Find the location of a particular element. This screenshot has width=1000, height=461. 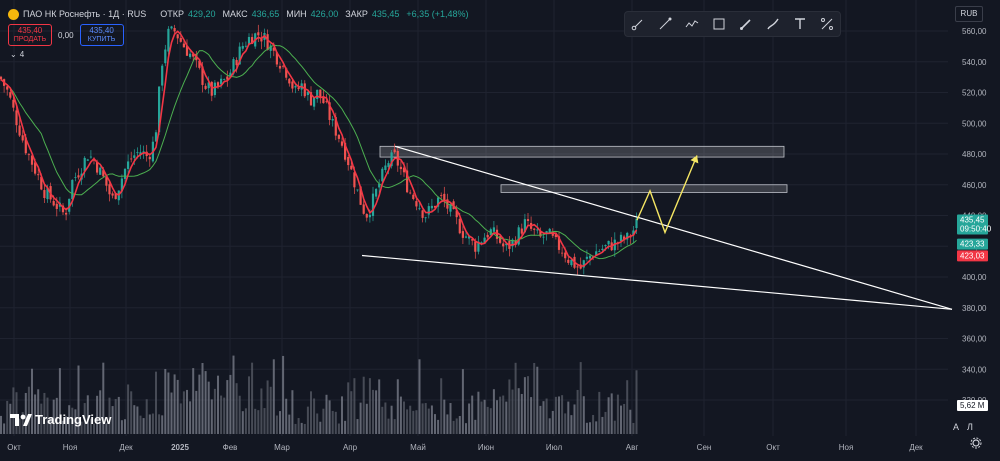

rectangle-icon is located at coordinates (719, 24).